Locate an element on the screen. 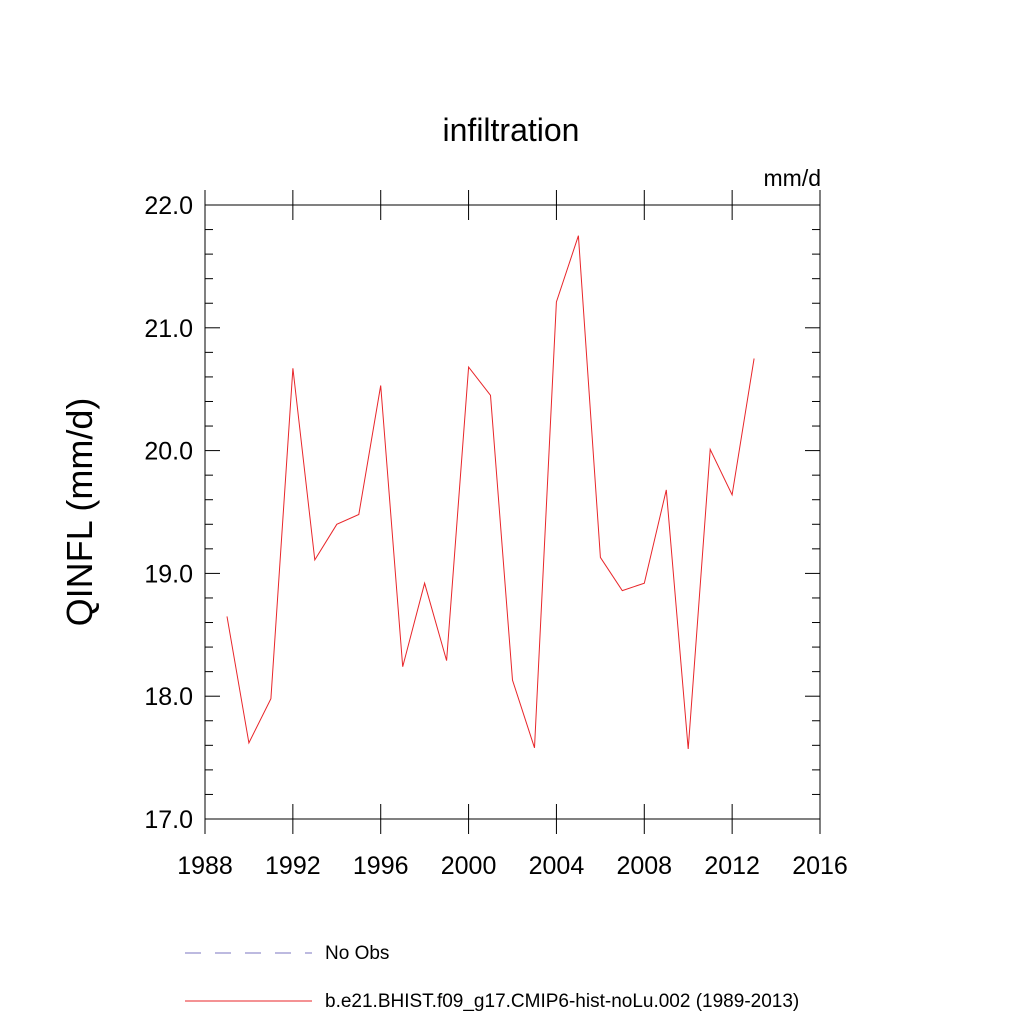 The width and height of the screenshot is (1024, 1024). y-tick-label: 17.0 is located at coordinates (168, 820).